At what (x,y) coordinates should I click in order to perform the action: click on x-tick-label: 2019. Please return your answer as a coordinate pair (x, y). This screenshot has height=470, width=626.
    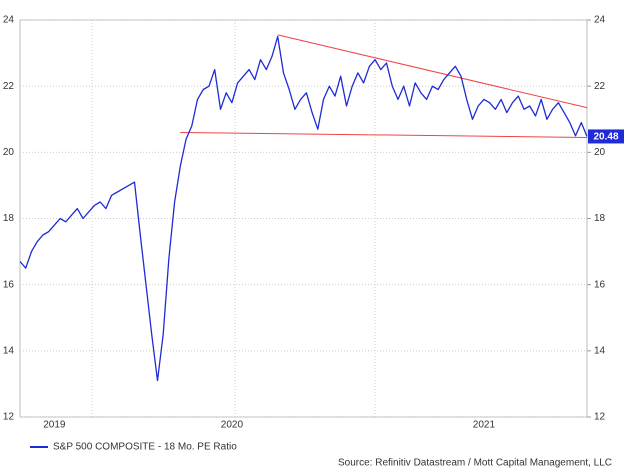
    Looking at the image, I should click on (54, 425).